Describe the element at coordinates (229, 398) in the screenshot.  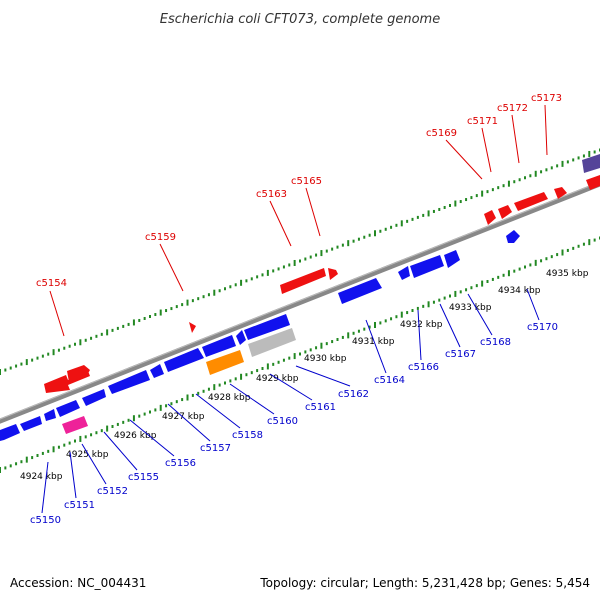
I see `scale-tick-label: 4928 kbp` at that location.